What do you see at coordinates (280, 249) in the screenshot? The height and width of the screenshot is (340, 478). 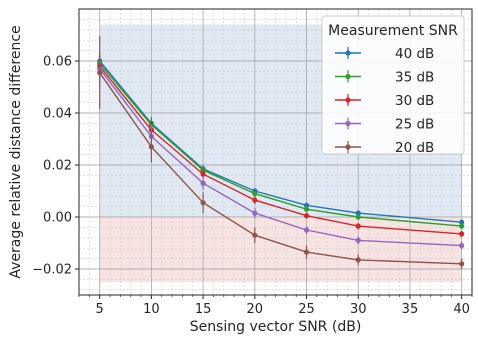 I see `negative-region` at bounding box center [280, 249].